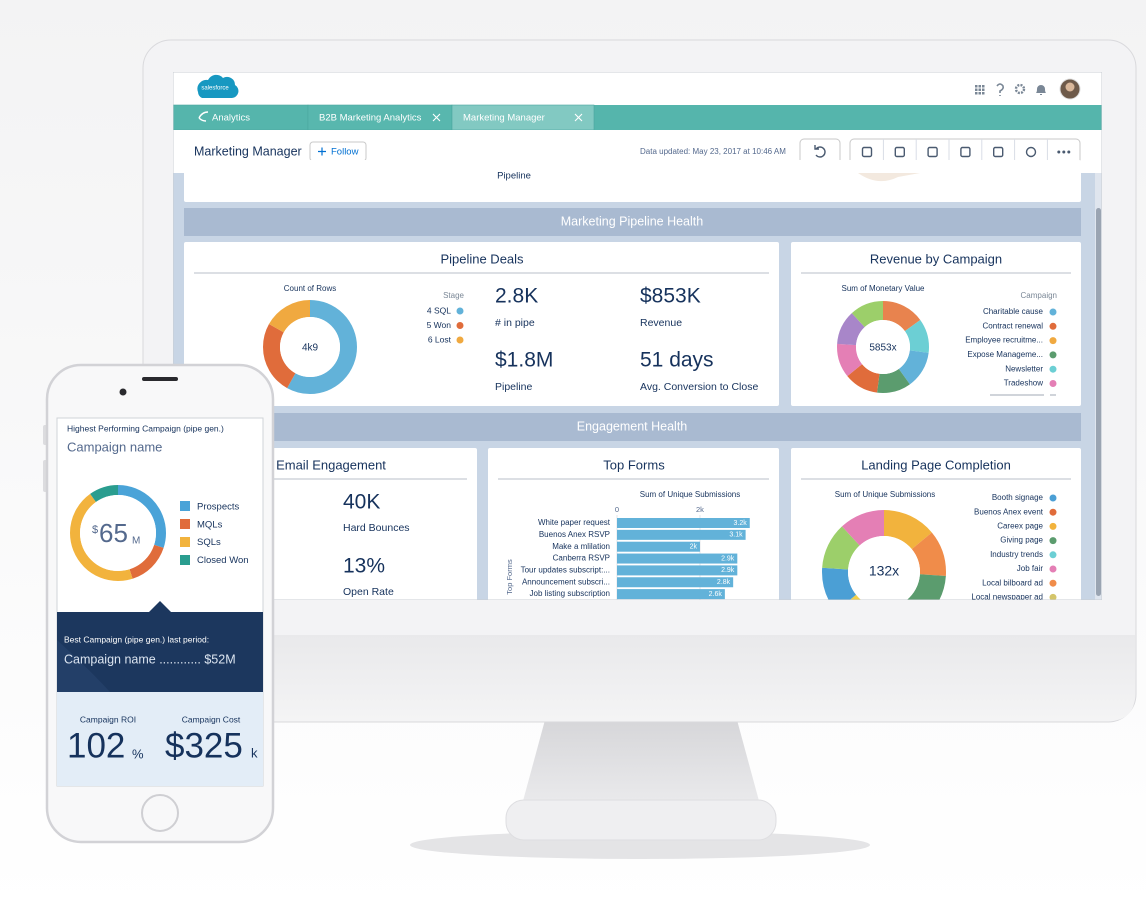 The width and height of the screenshot is (1146, 912). I want to click on legend-label: Local bilboard ad, so click(1012, 582).